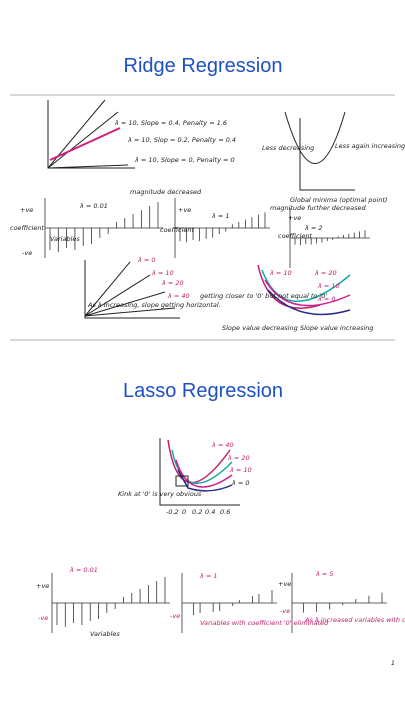 Image resolution: width=405 pixels, height=720 pixels. Describe the element at coordinates (172, 512) in the screenshot. I see `note: -0.2` at that location.